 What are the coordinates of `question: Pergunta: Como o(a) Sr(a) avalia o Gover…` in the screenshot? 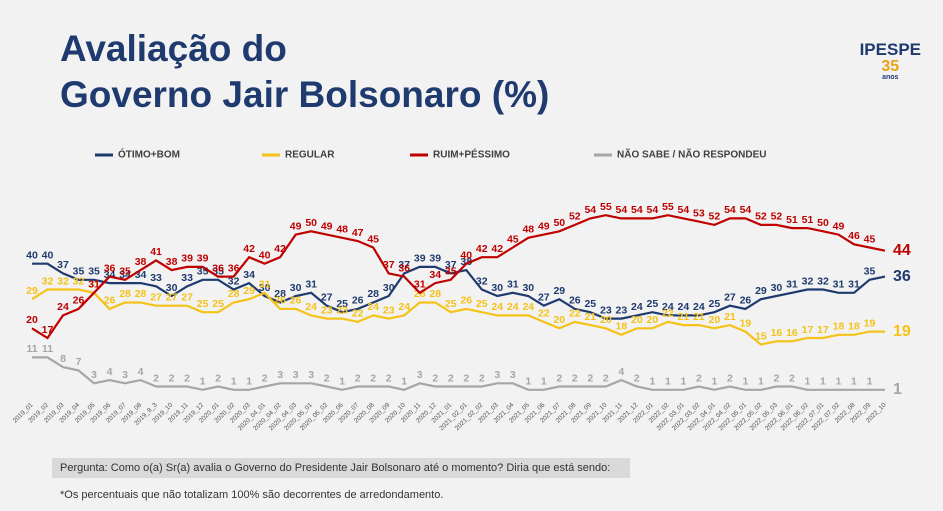 It's located at (341, 468).